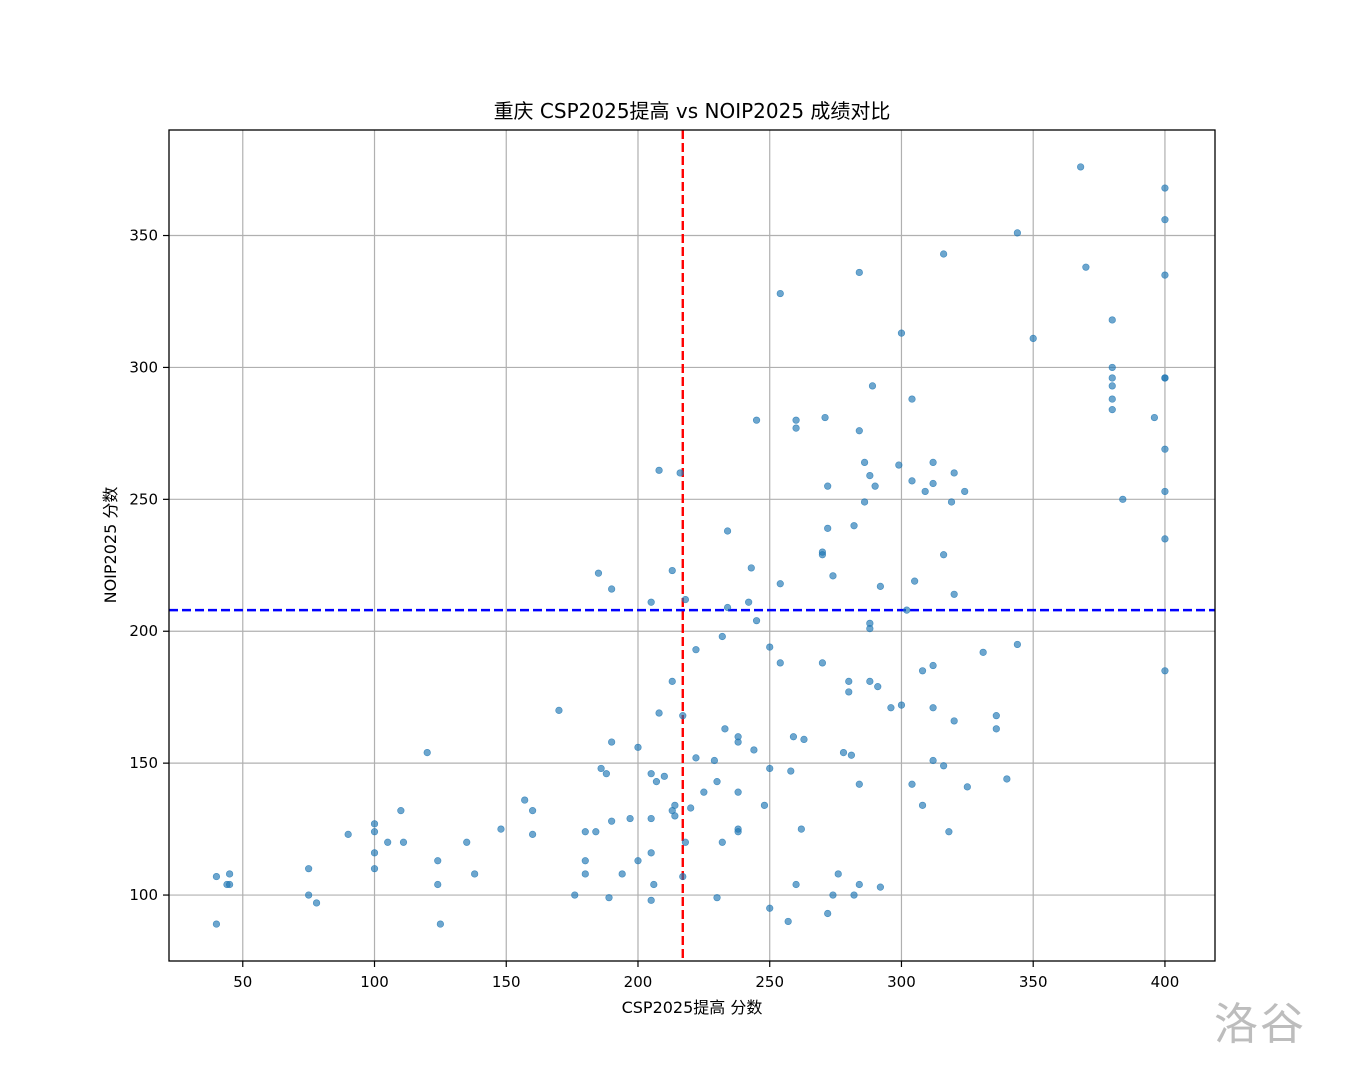  What do you see at coordinates (143, 499) in the screenshot?
I see `y-tick-label: 250` at bounding box center [143, 499].